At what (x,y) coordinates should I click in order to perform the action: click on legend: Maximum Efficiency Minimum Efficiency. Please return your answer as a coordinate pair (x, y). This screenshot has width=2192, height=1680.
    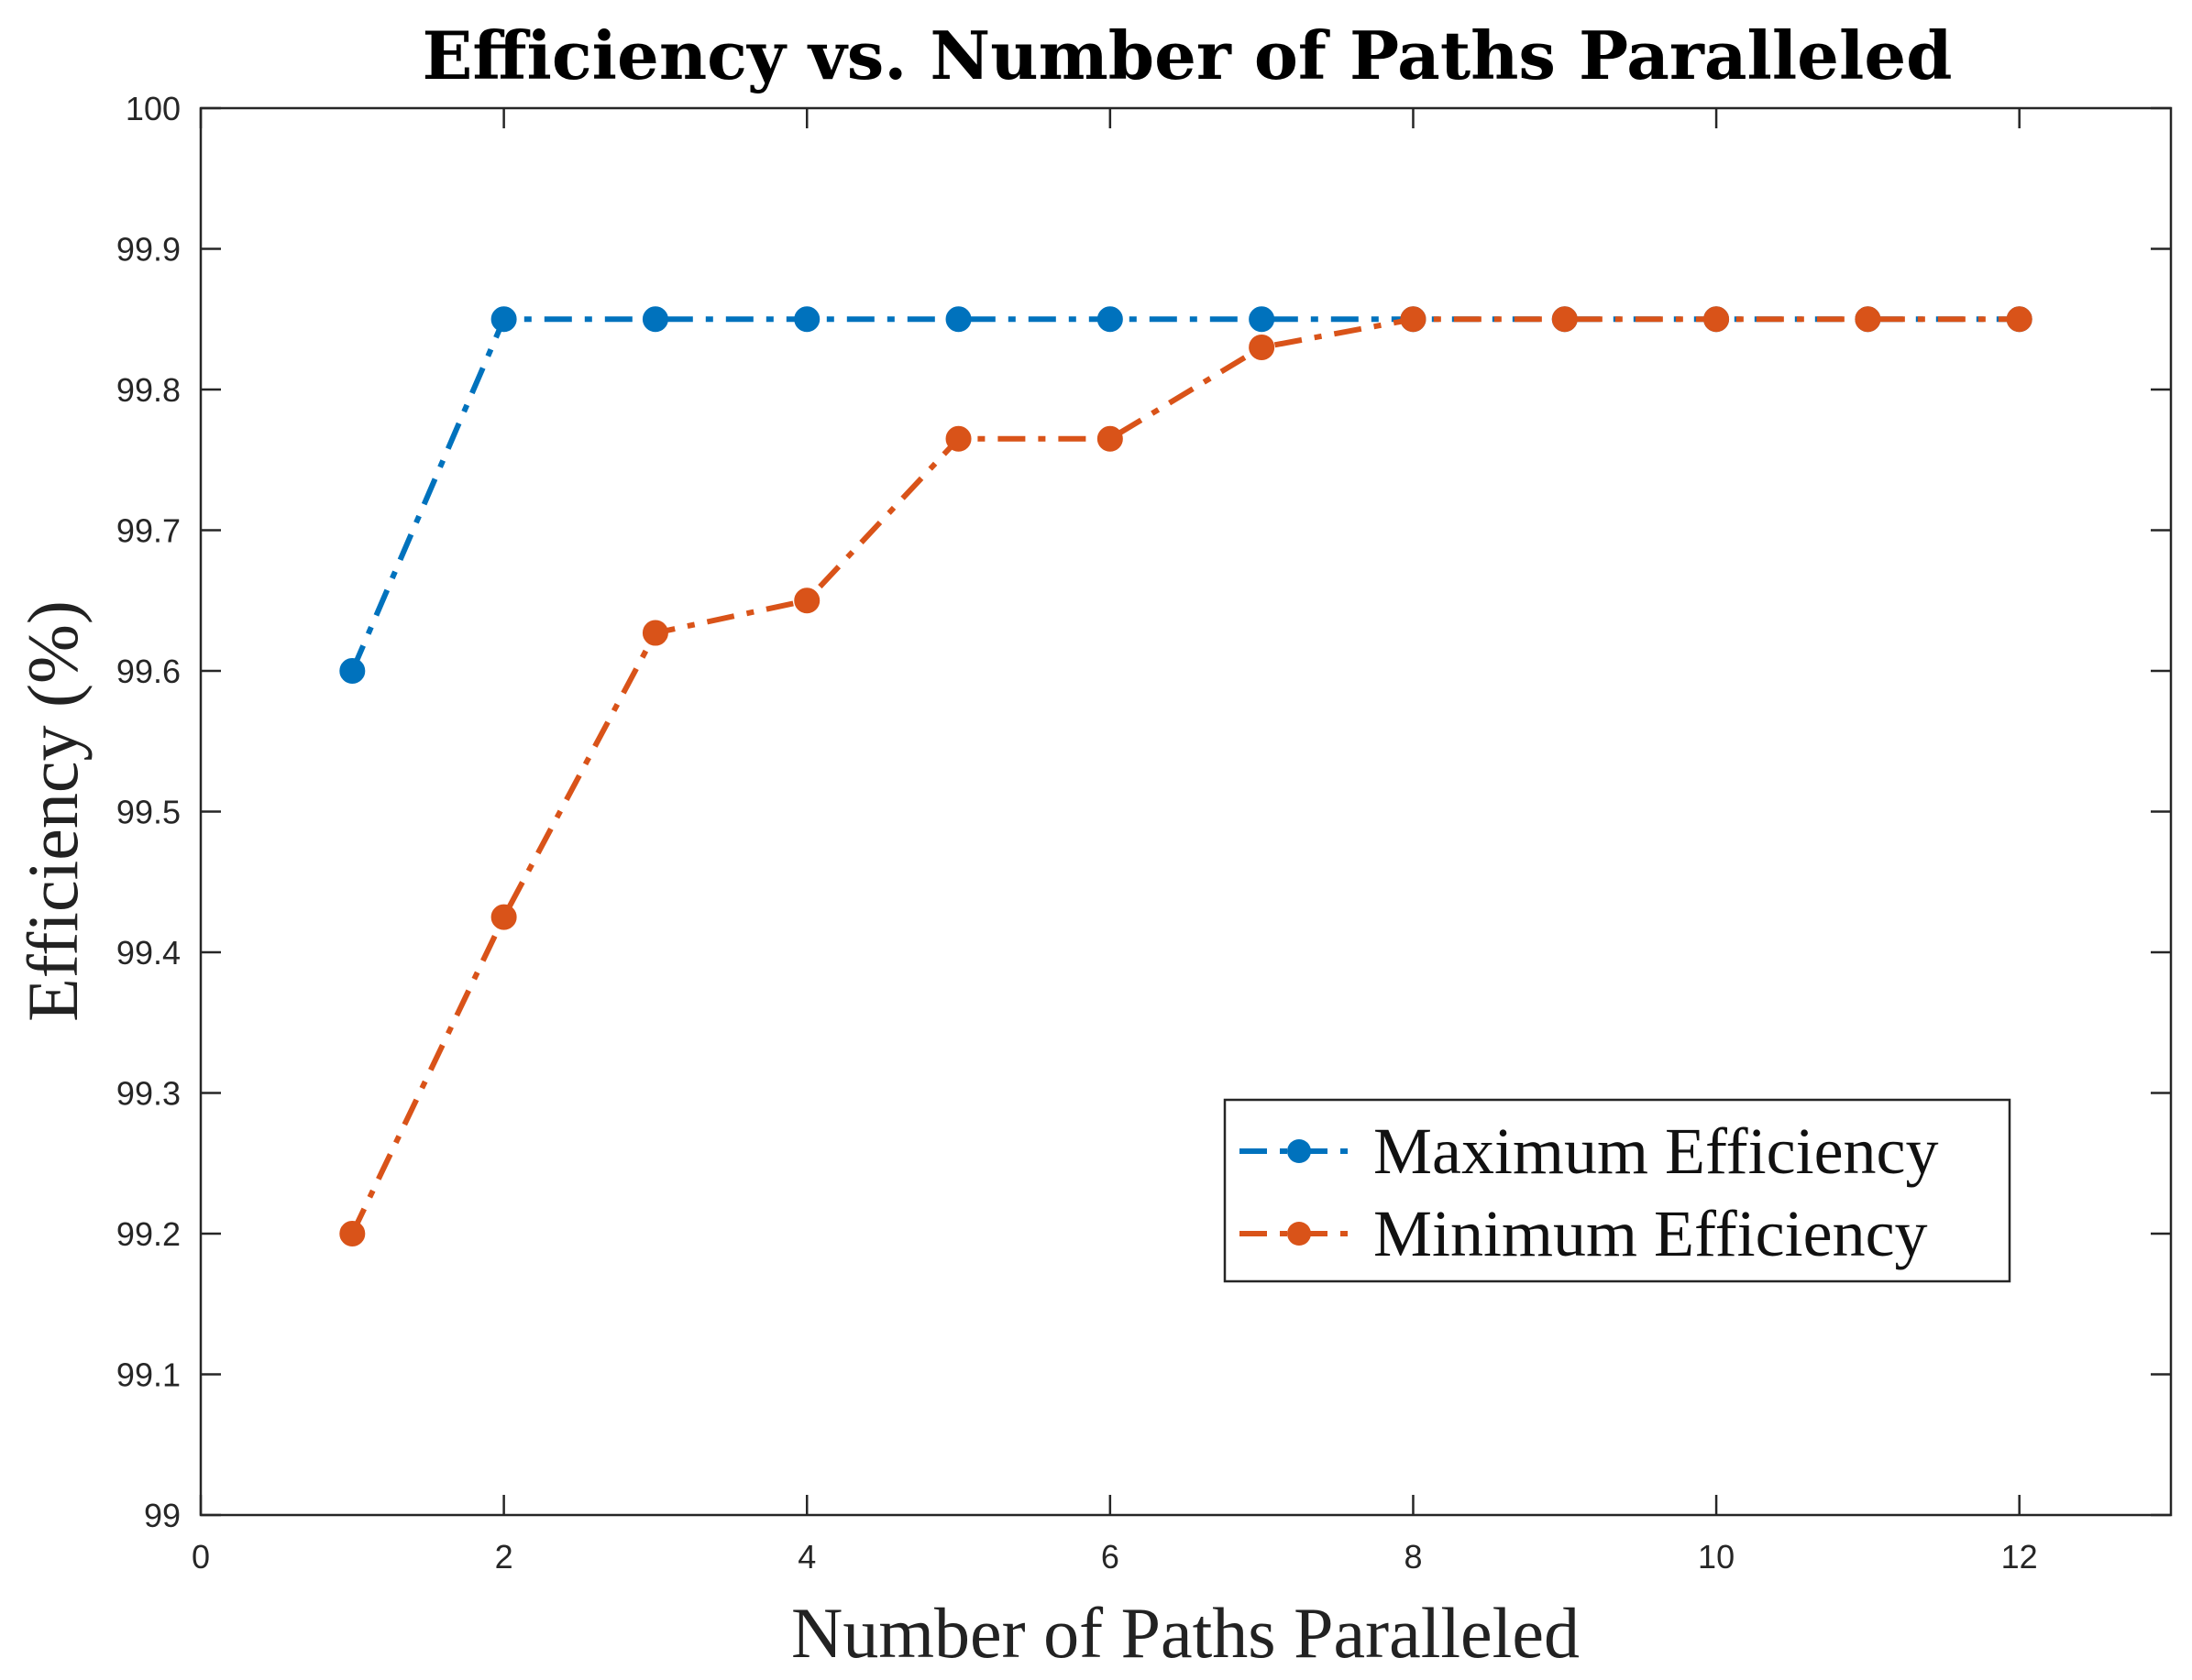
    Looking at the image, I should click on (1617, 1190).